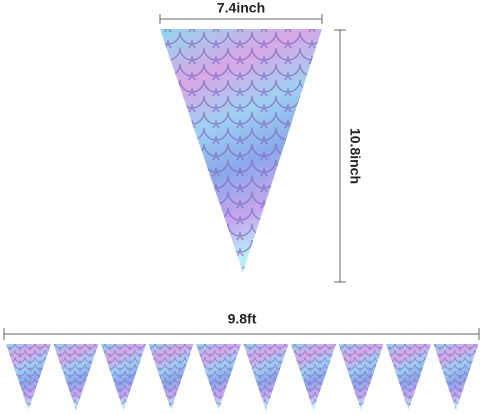 This screenshot has width=484, height=414. Describe the element at coordinates (241, 8) in the screenshot. I see `width-label: 7.4inch` at that location.